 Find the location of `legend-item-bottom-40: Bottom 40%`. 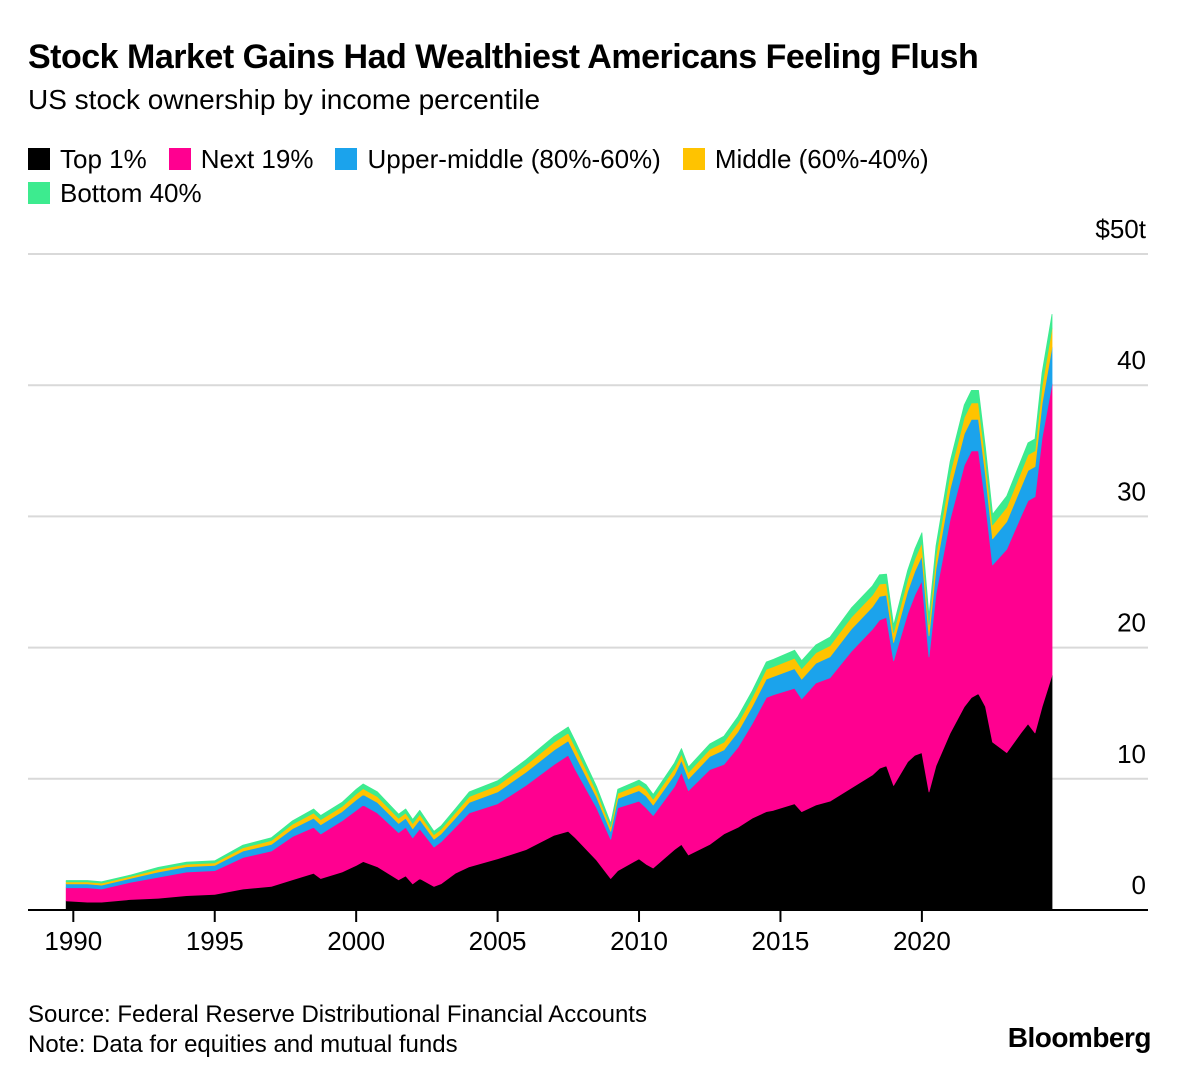

legend-item-bottom-40: Bottom 40% is located at coordinates (115, 193).